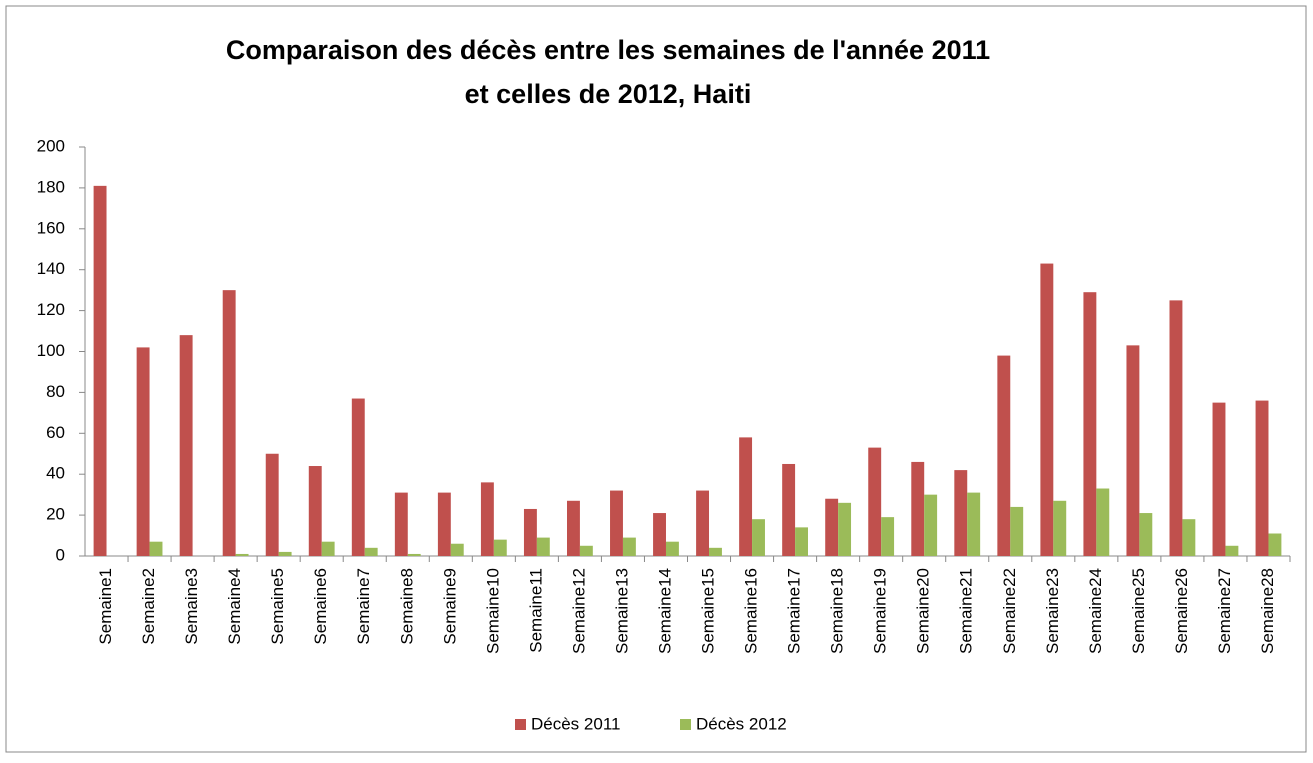 The image size is (1313, 763). Describe the element at coordinates (51, 145) in the screenshot. I see `y-tick-label: 200` at that location.